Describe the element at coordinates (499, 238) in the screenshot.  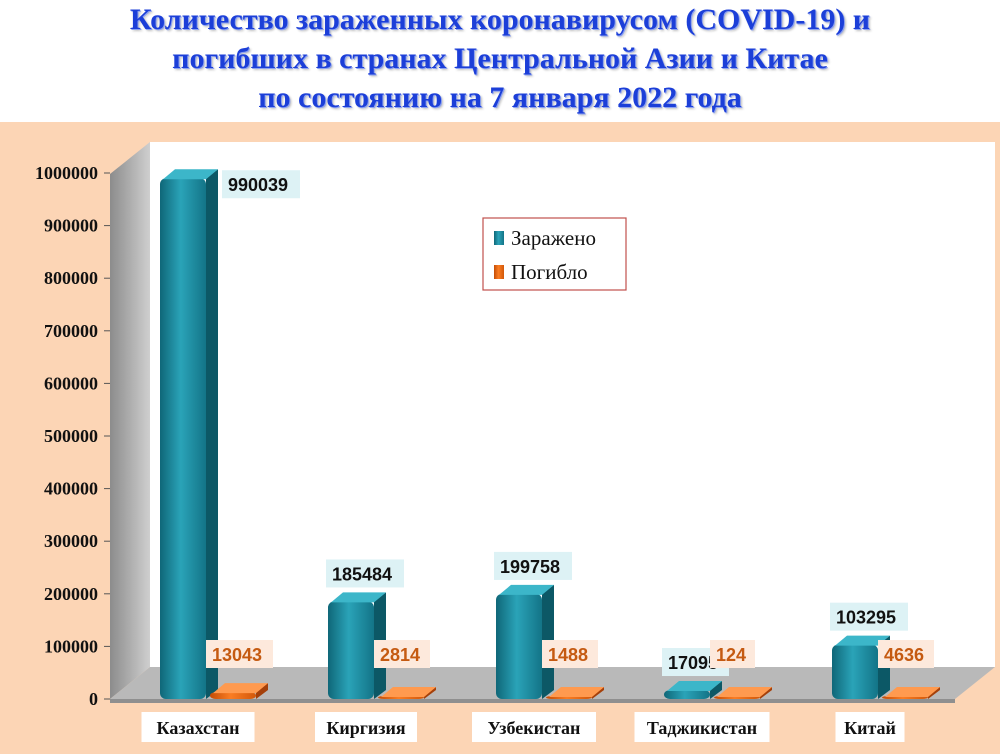
I see `legend-swatch-infected` at that location.